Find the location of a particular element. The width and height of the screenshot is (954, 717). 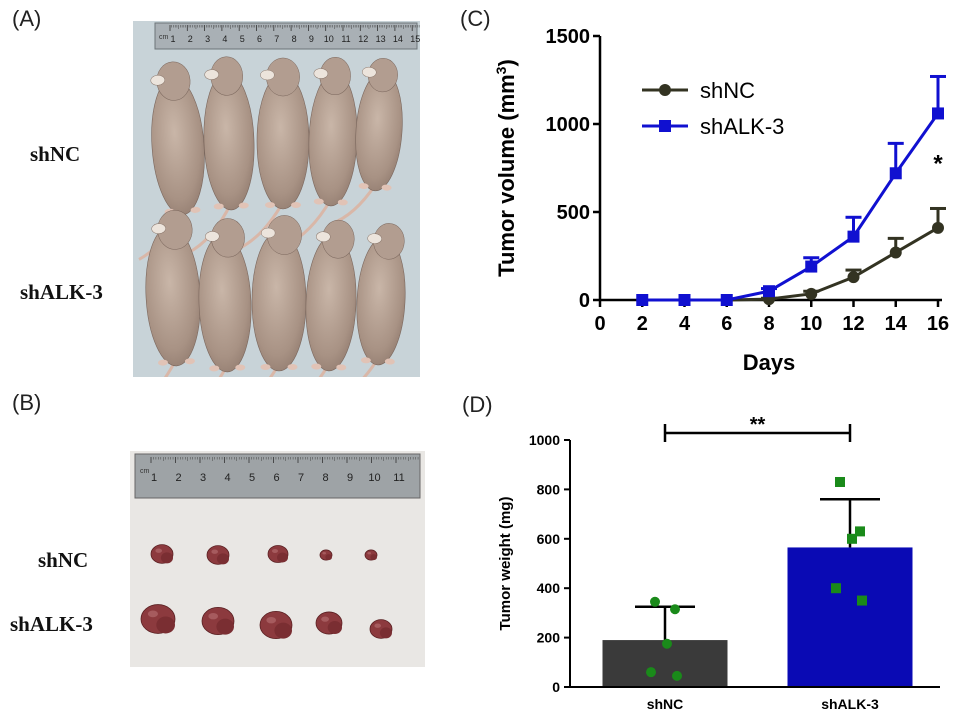

ruler-tick-label: 14 is located at coordinates (398, 39).